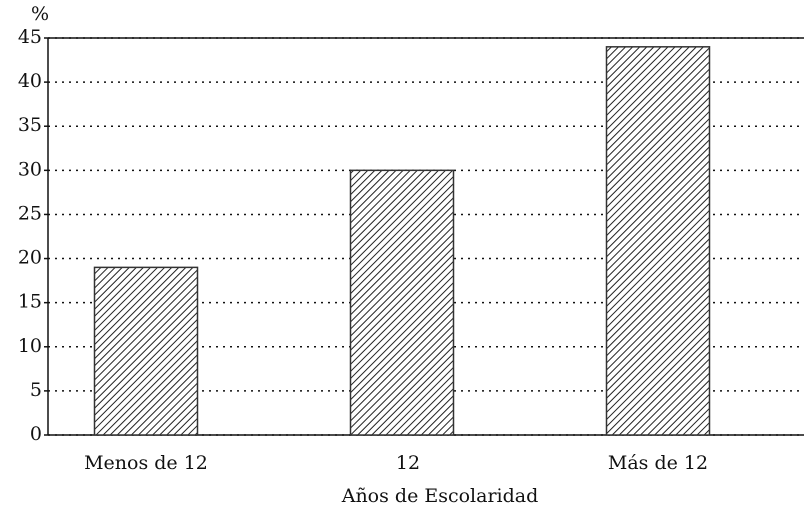 The width and height of the screenshot is (804, 513). I want to click on y-tick-label: 15, so click(30, 302).